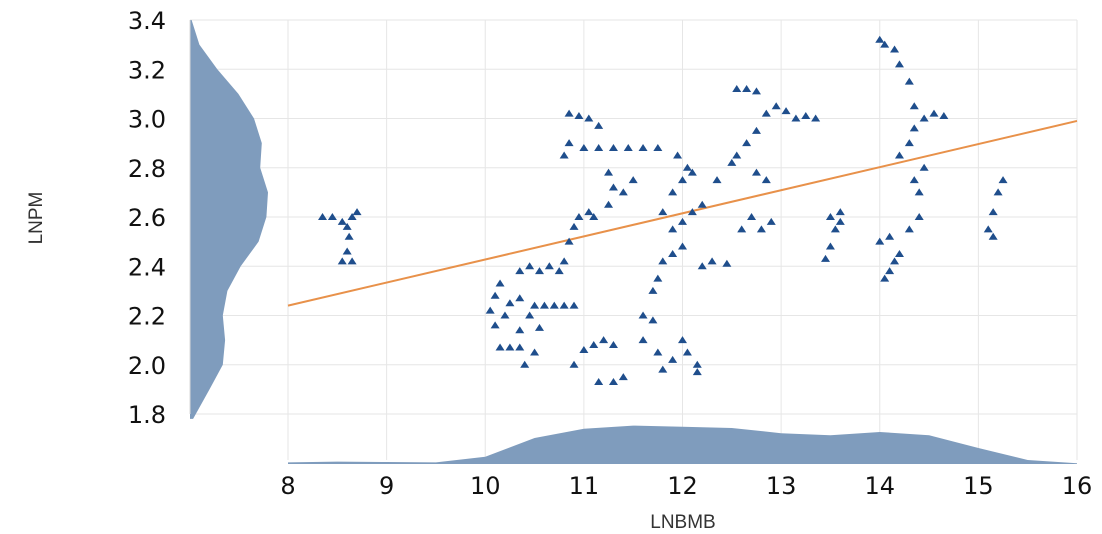 The height and width of the screenshot is (534, 1102). Describe the element at coordinates (147, 267) in the screenshot. I see `y-tick-label: 2.4` at that location.